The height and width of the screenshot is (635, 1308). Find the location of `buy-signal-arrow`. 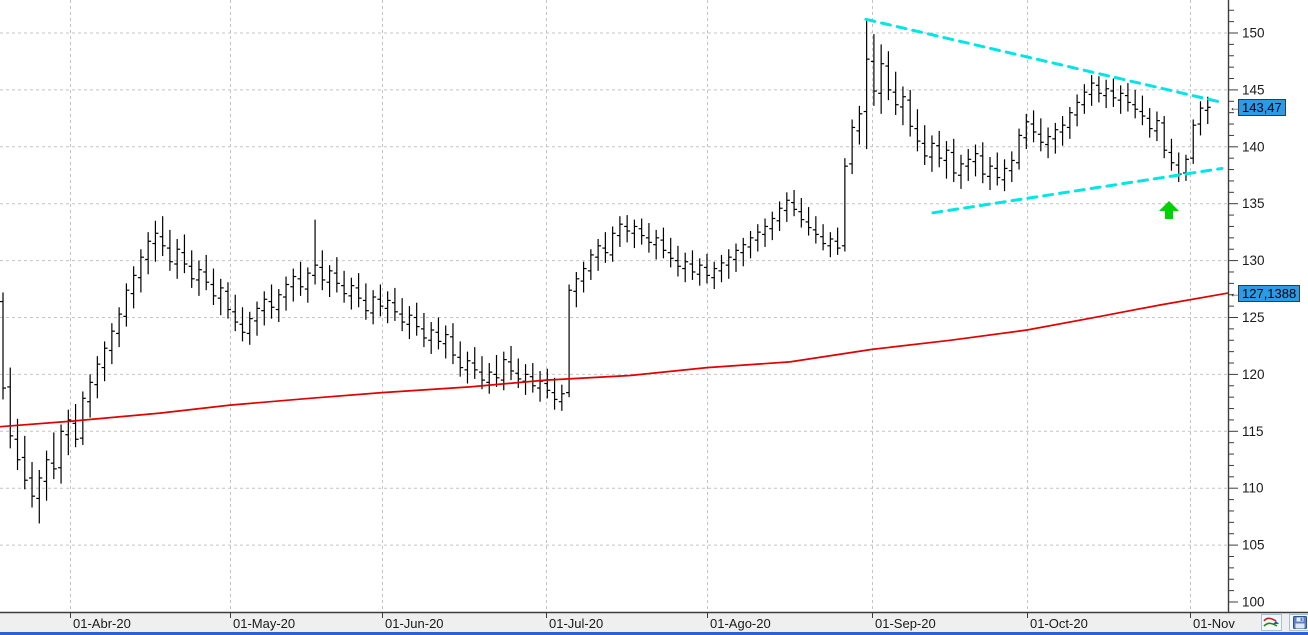

buy-signal-arrow is located at coordinates (1169, 210).